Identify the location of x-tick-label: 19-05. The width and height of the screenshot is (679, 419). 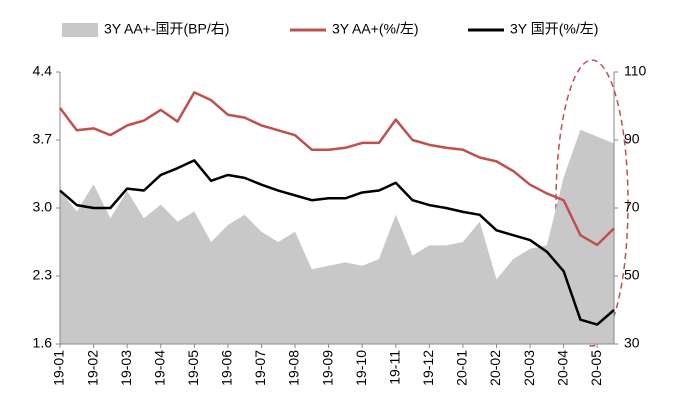
(193, 368).